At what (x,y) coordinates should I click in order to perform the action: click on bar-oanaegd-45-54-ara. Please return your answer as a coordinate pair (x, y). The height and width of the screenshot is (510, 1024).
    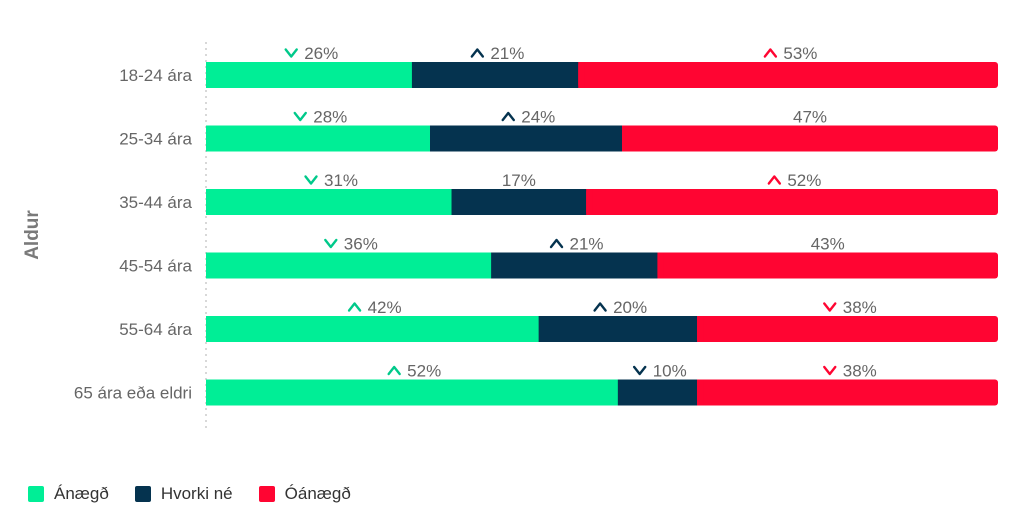
    Looking at the image, I should click on (827, 265).